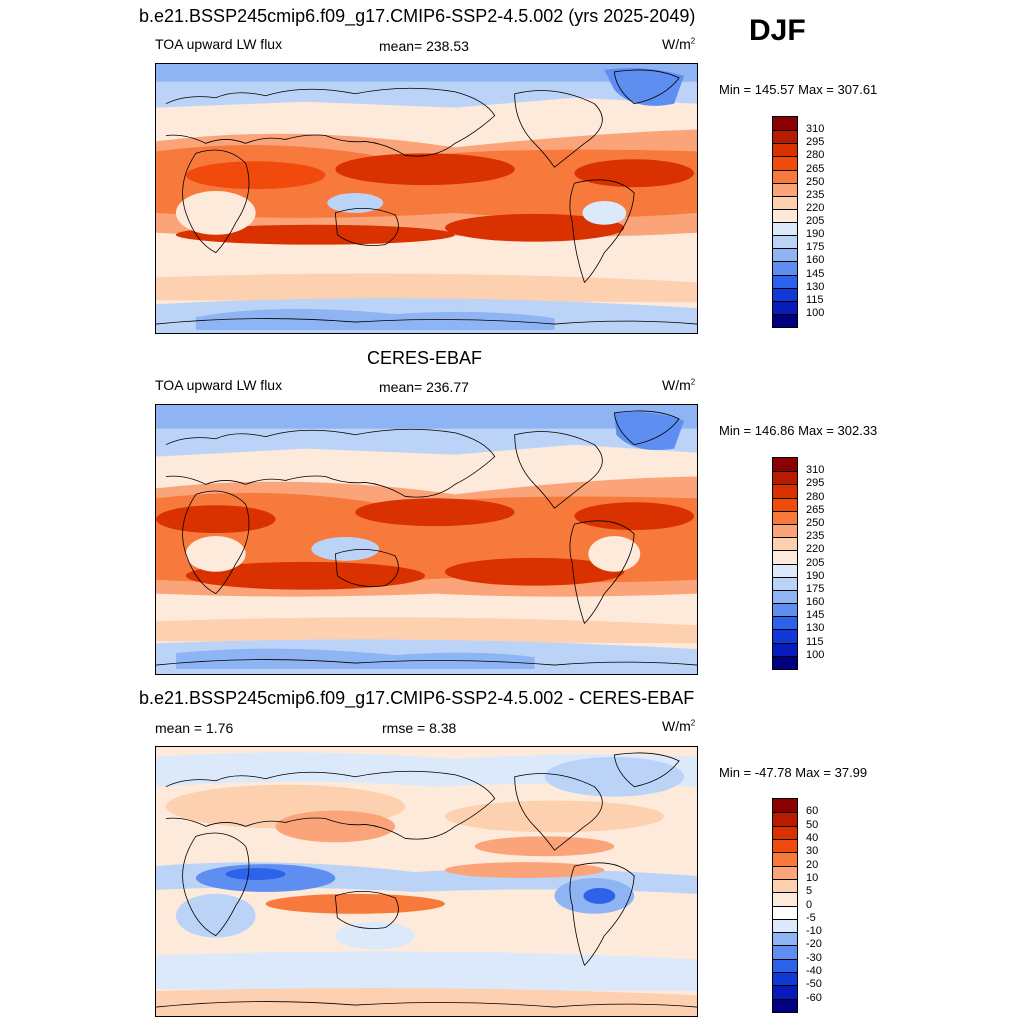  I want to click on panel1-minmax: Min = 145.57 Max = 307.61, so click(798, 89).